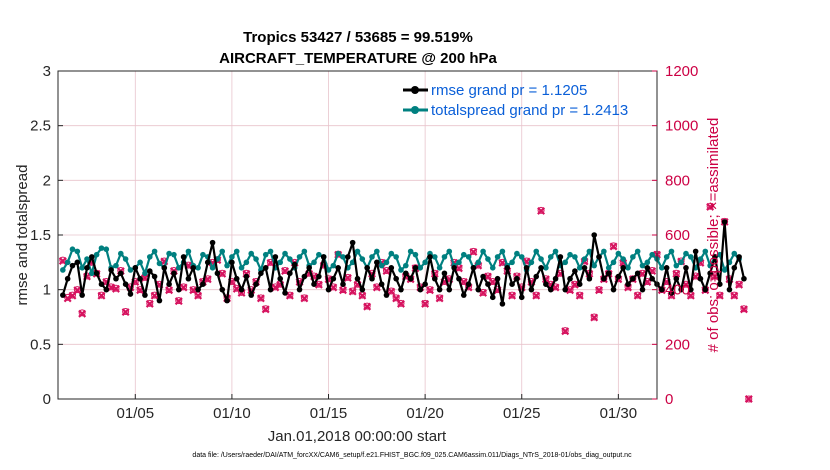  Describe the element at coordinates (619, 413) in the screenshot. I see `x-tick-label: 01/30` at that location.